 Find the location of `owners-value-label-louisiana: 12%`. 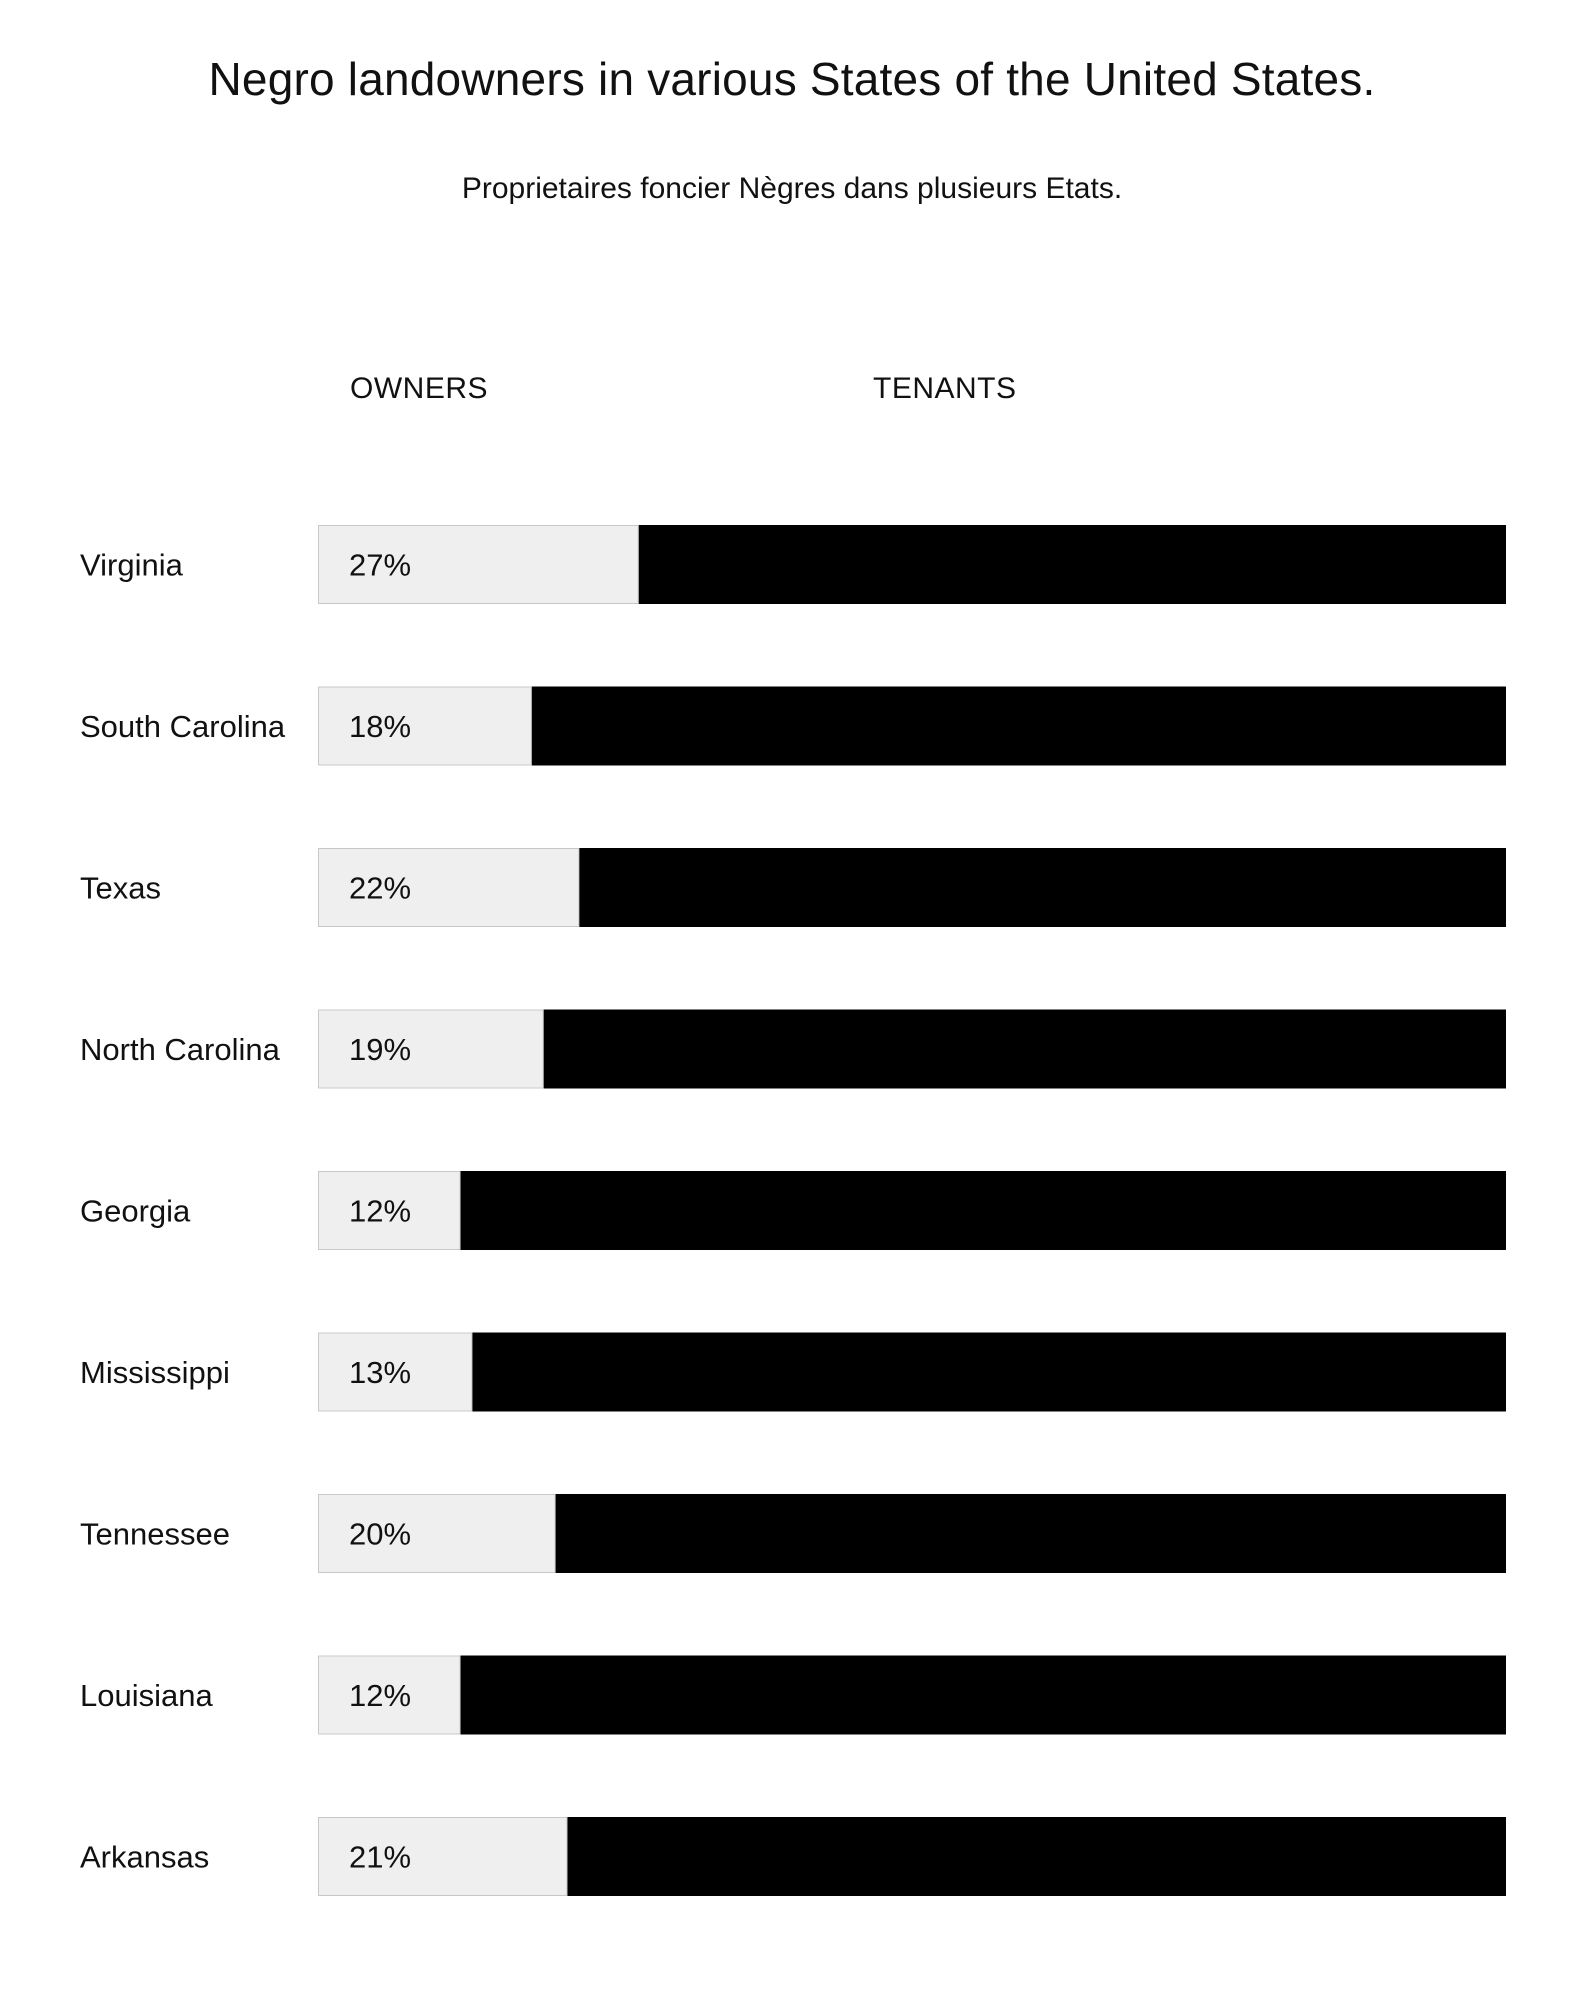

owners-value-label-louisiana: 12% is located at coordinates (380, 1695).